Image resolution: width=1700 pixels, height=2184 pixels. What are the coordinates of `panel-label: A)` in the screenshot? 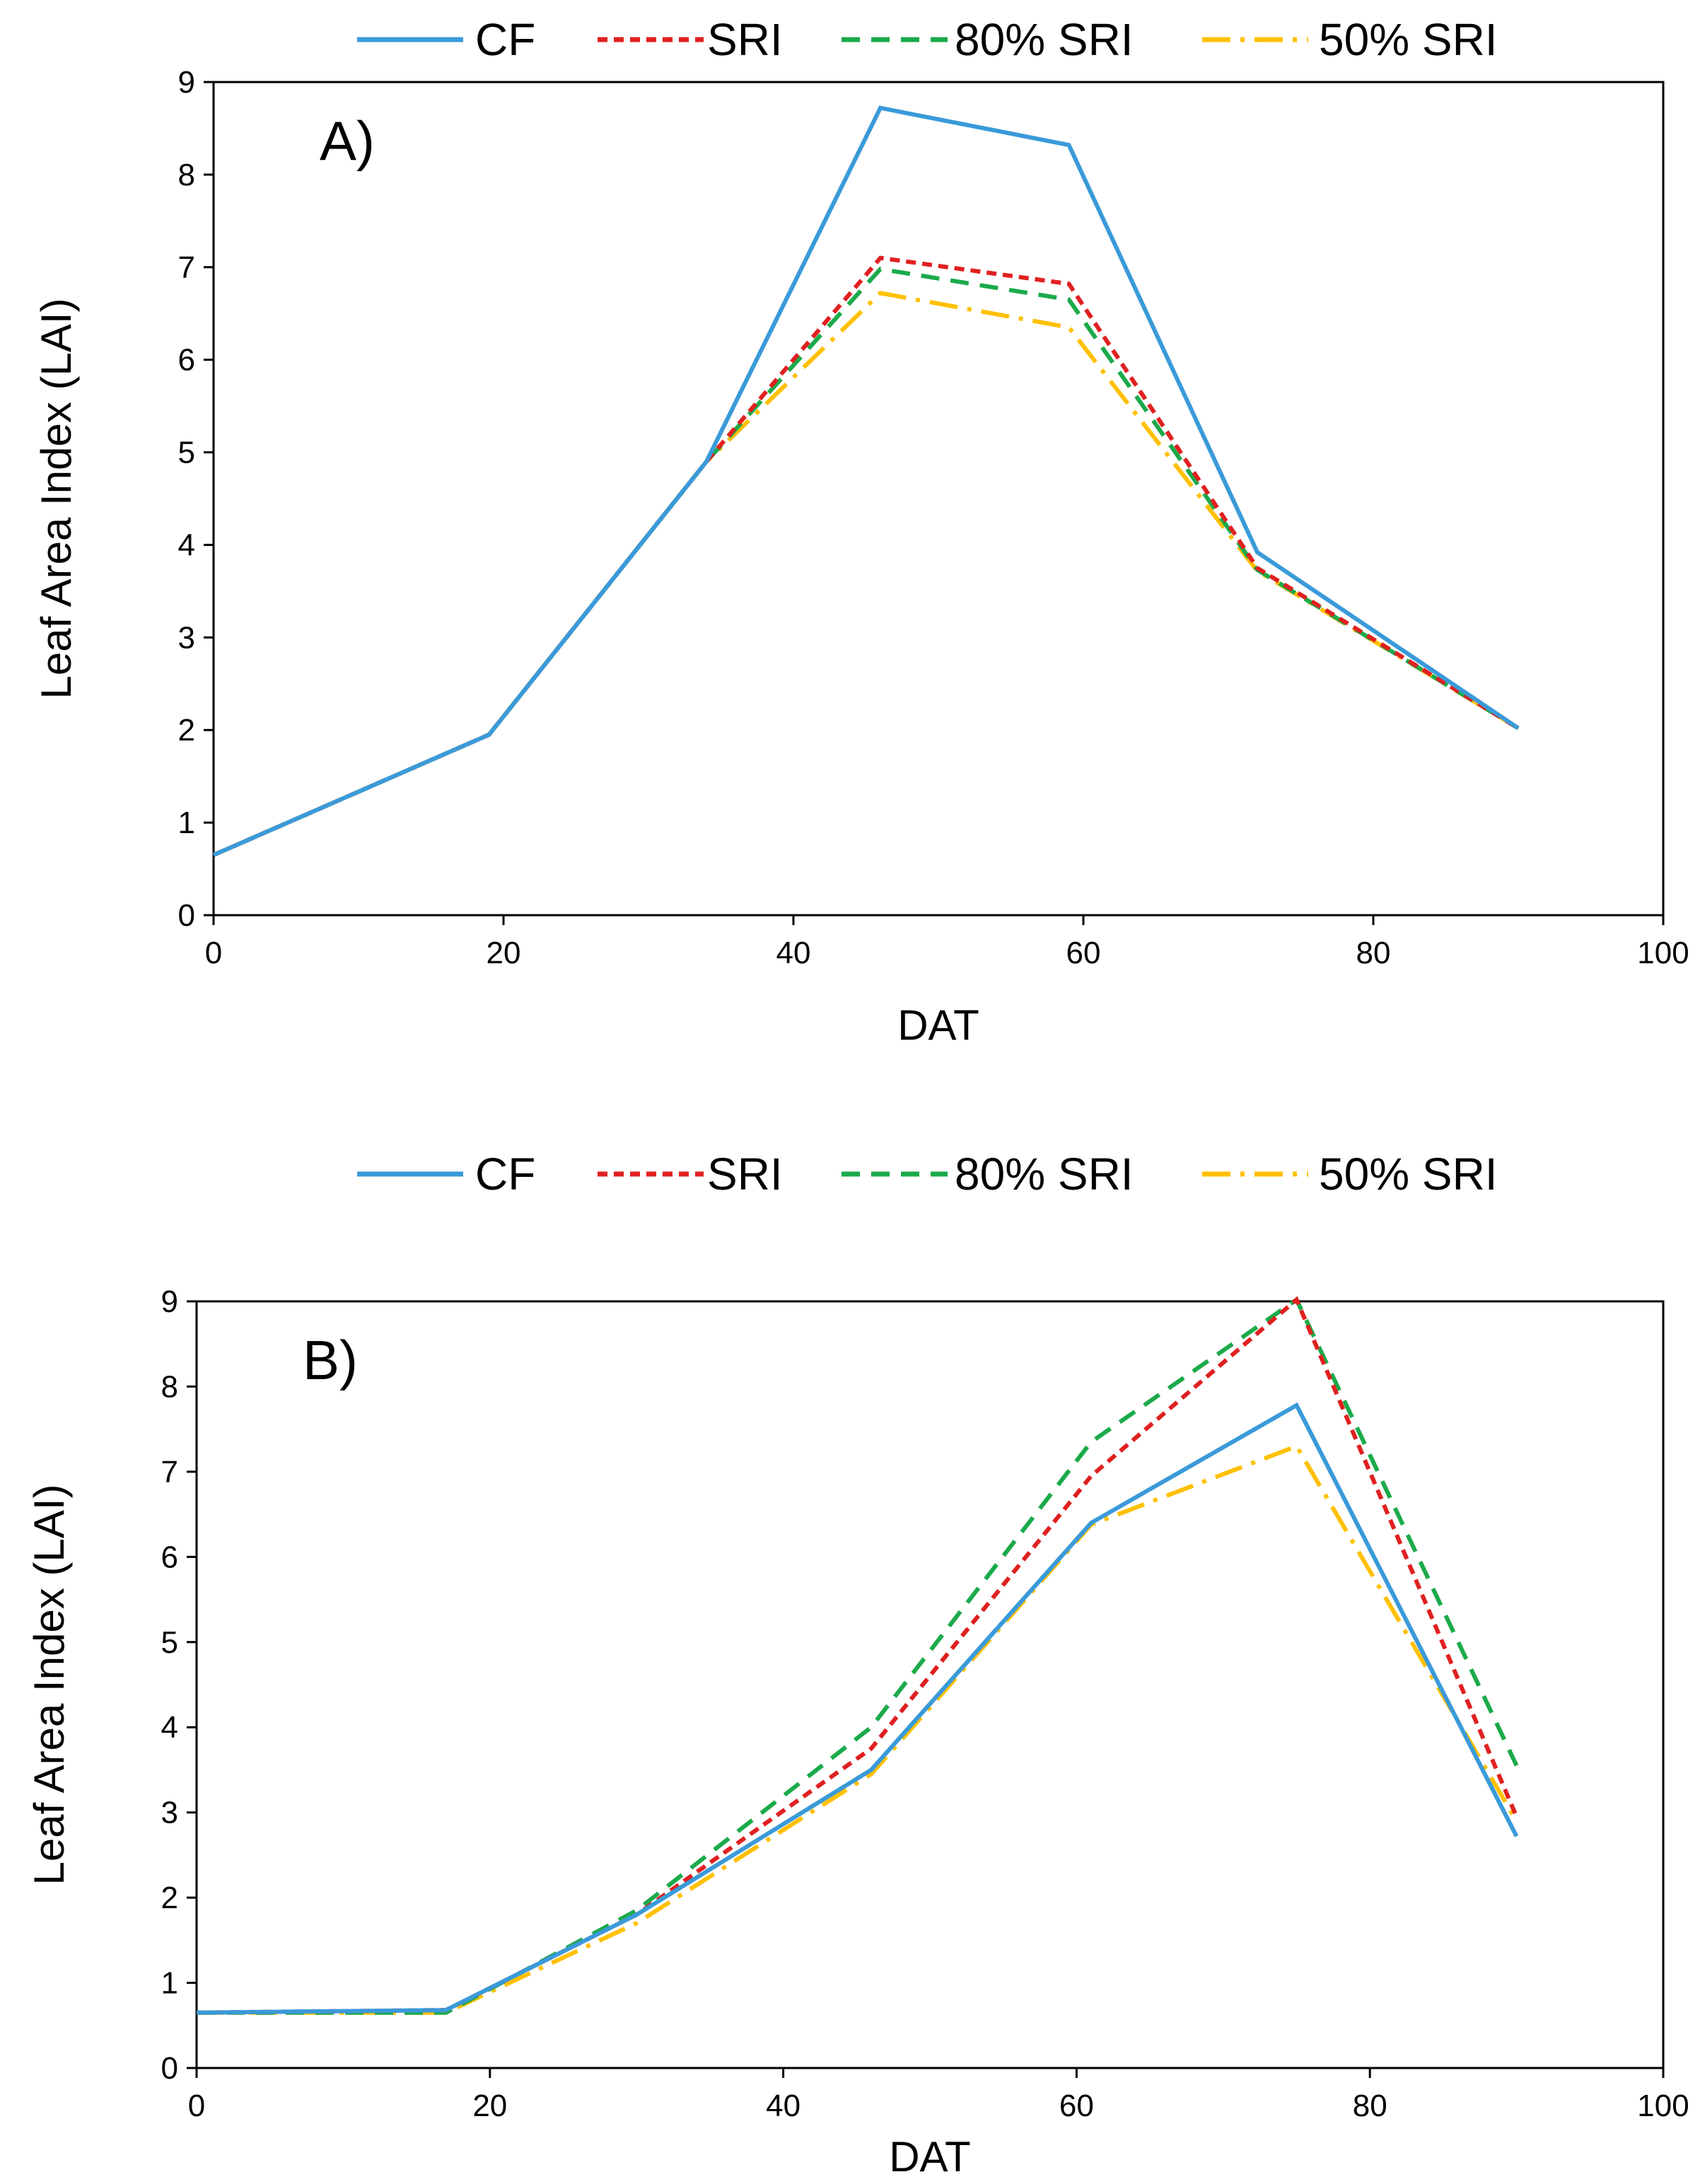 It's located at (347, 141).